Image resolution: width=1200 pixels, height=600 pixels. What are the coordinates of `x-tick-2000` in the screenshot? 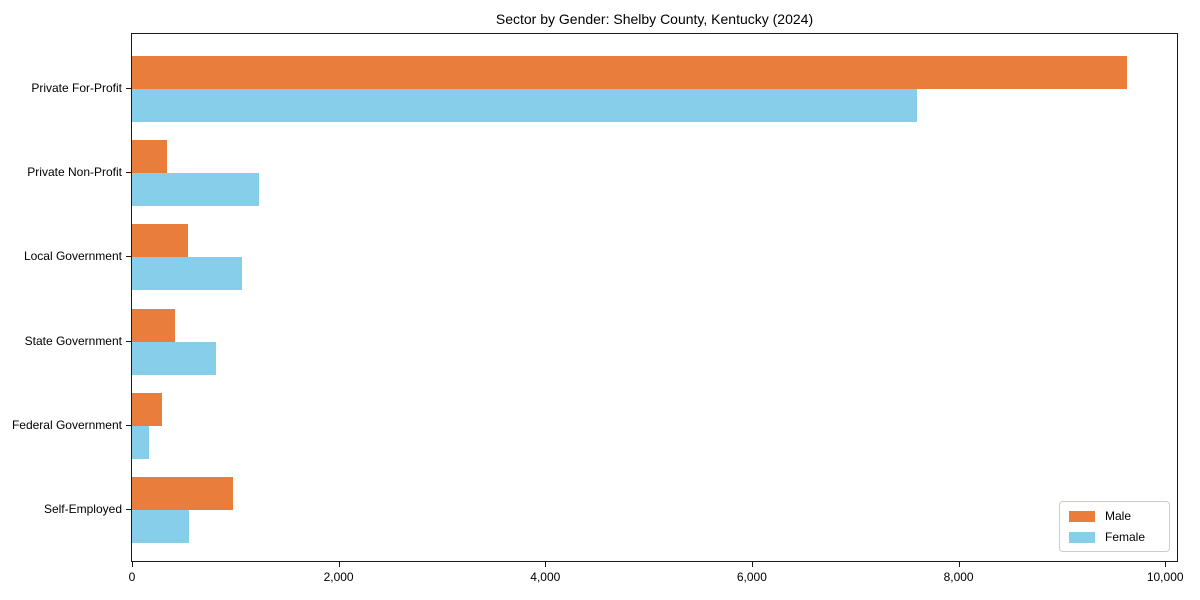 It's located at (339, 564).